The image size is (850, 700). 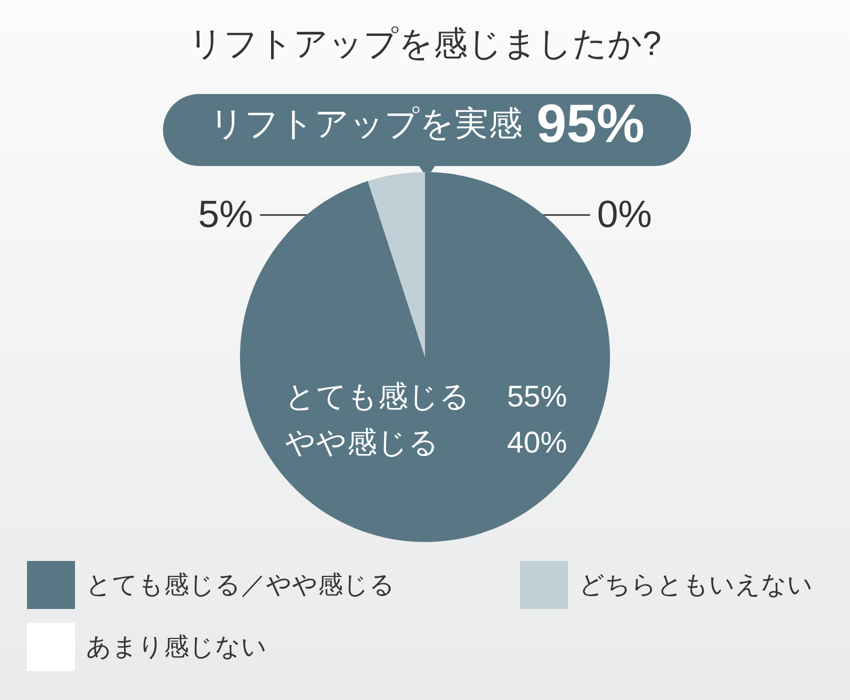 What do you see at coordinates (696, 585) in the screenshot?
I see `legend-label: どちらともいえない` at bounding box center [696, 585].